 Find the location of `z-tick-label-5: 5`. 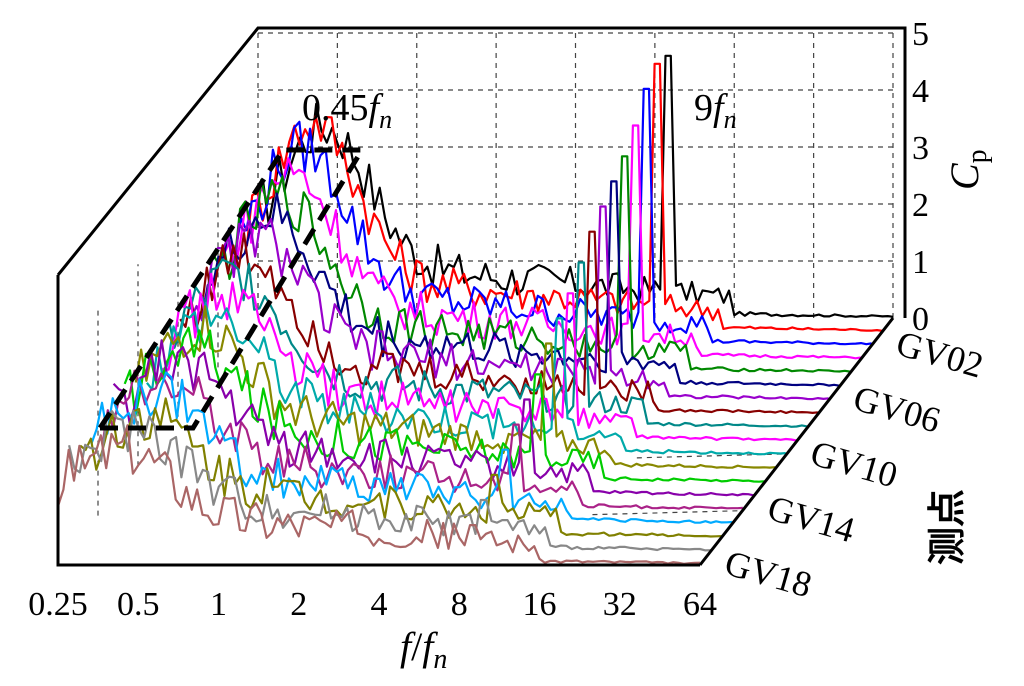

z-tick-label-5: 5 is located at coordinates (920, 34).